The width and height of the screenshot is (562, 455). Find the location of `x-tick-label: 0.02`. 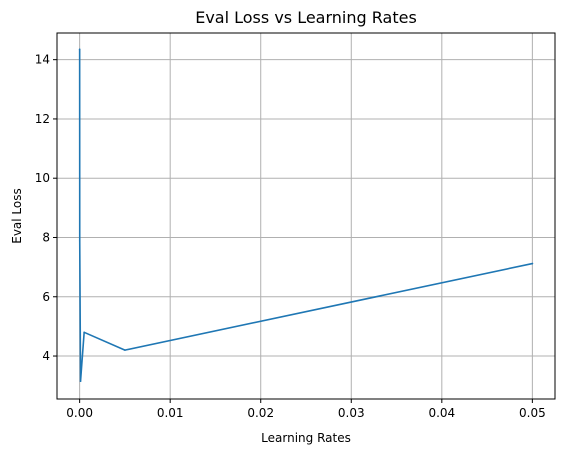

x-tick-label: 0.02 is located at coordinates (260, 413).